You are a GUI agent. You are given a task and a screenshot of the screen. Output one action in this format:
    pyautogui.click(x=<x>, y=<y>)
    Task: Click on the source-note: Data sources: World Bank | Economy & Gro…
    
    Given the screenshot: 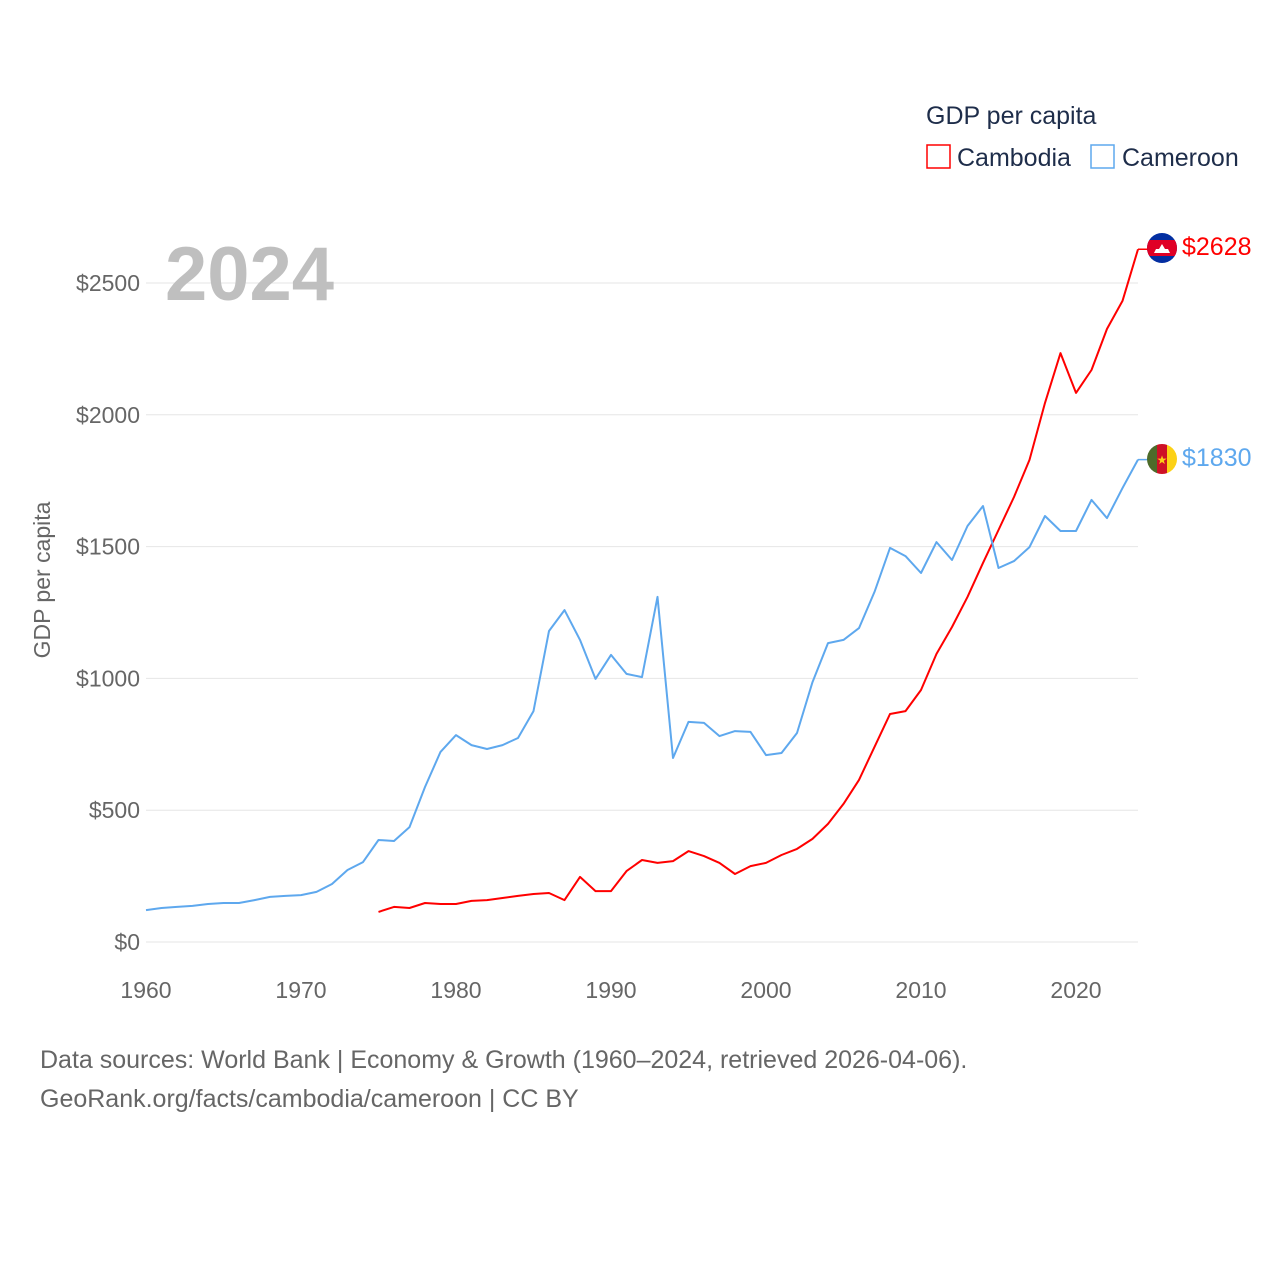 What is the action you would take?
    pyautogui.click(x=504, y=1060)
    